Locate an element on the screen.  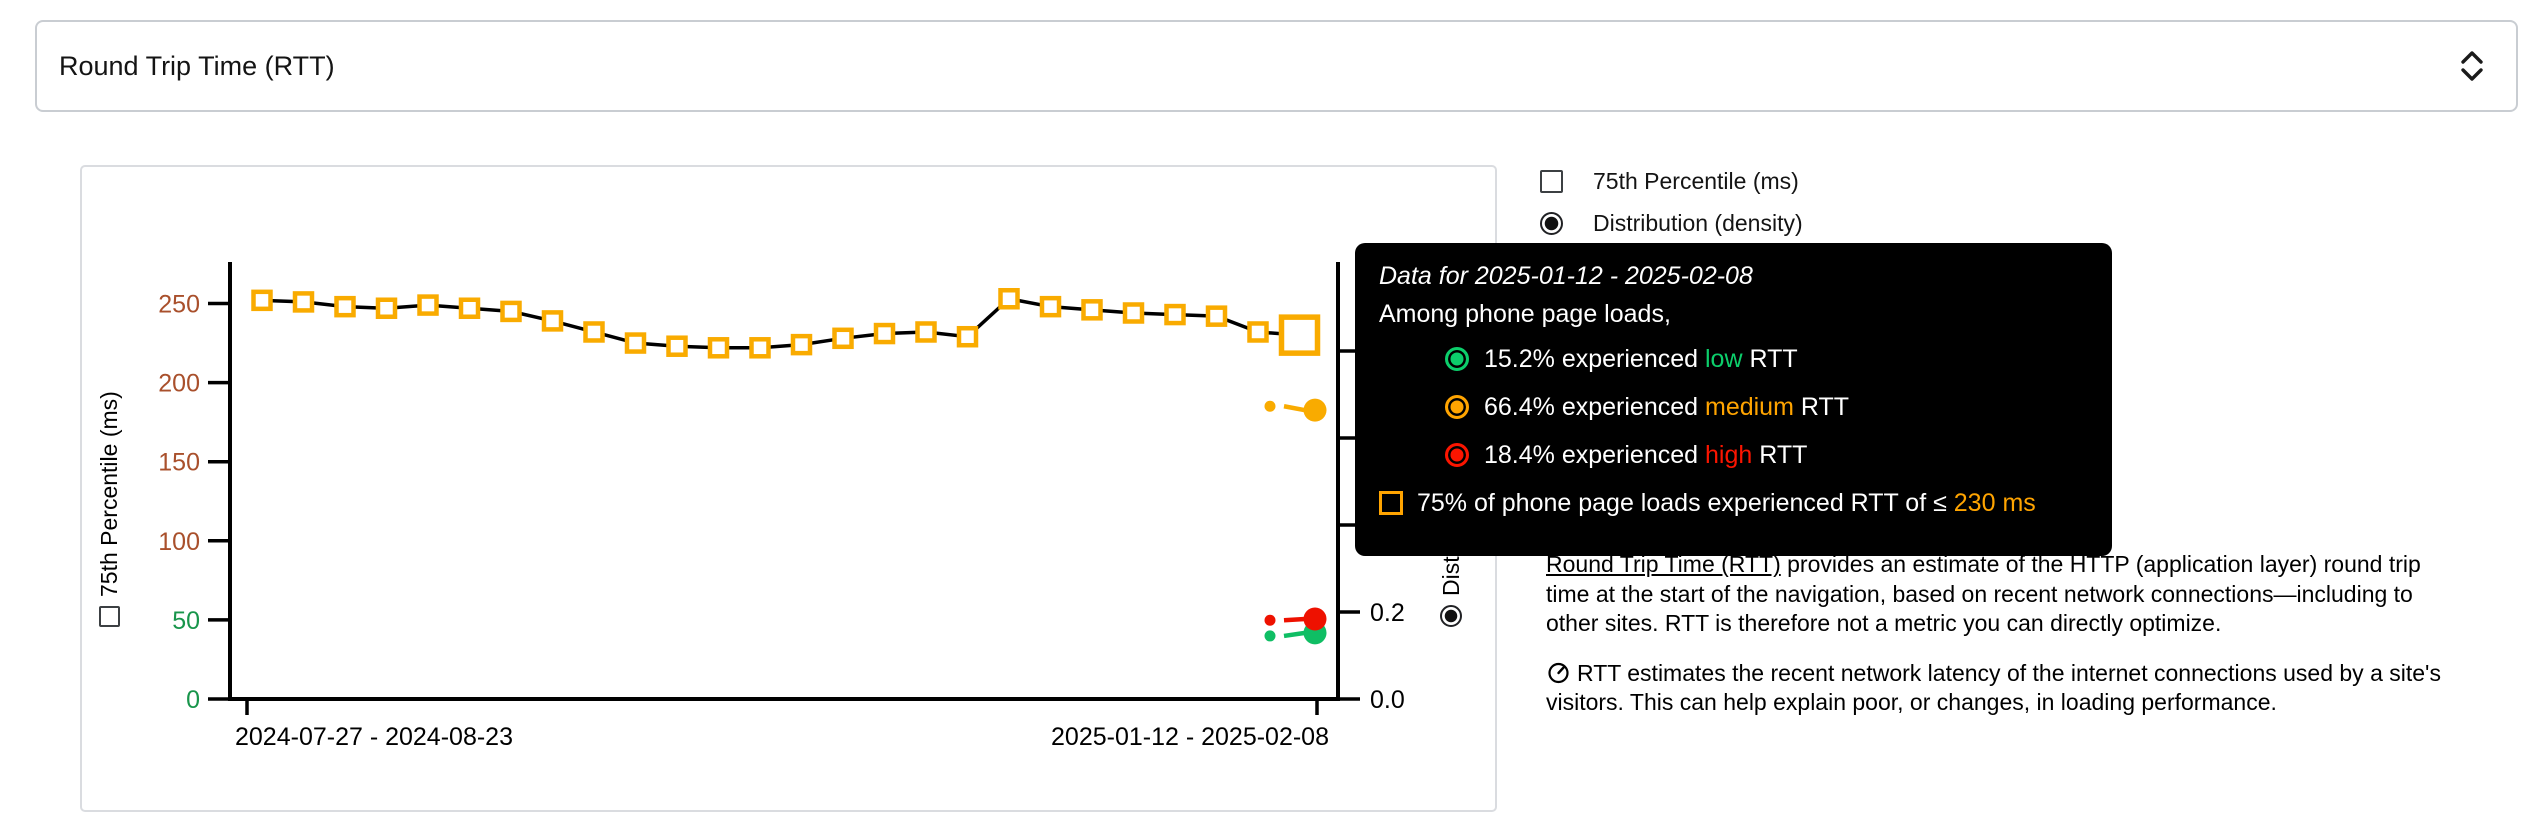
metric-selector-label: Round Trip Time (RTT) is located at coordinates (197, 65).